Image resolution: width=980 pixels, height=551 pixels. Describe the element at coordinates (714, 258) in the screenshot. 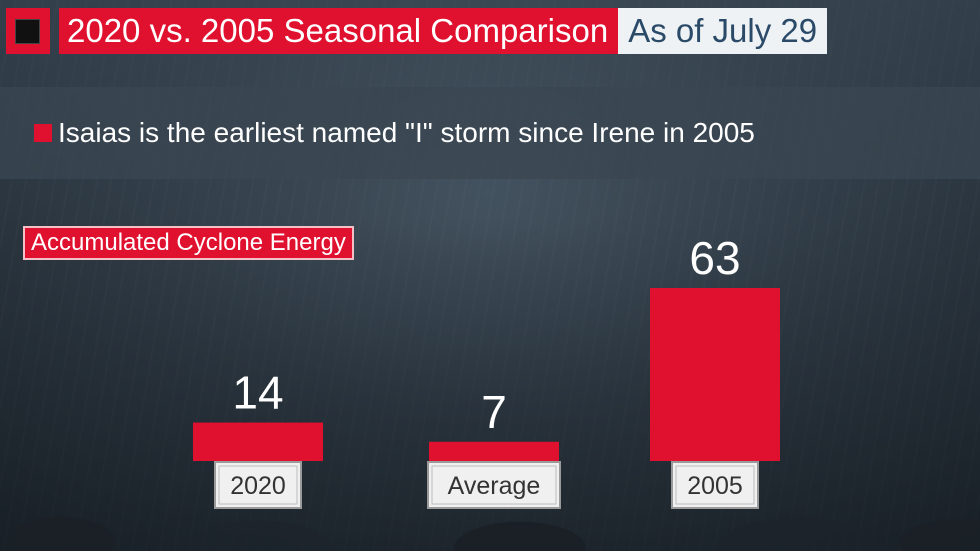

I see `data-label-2005: 63` at that location.